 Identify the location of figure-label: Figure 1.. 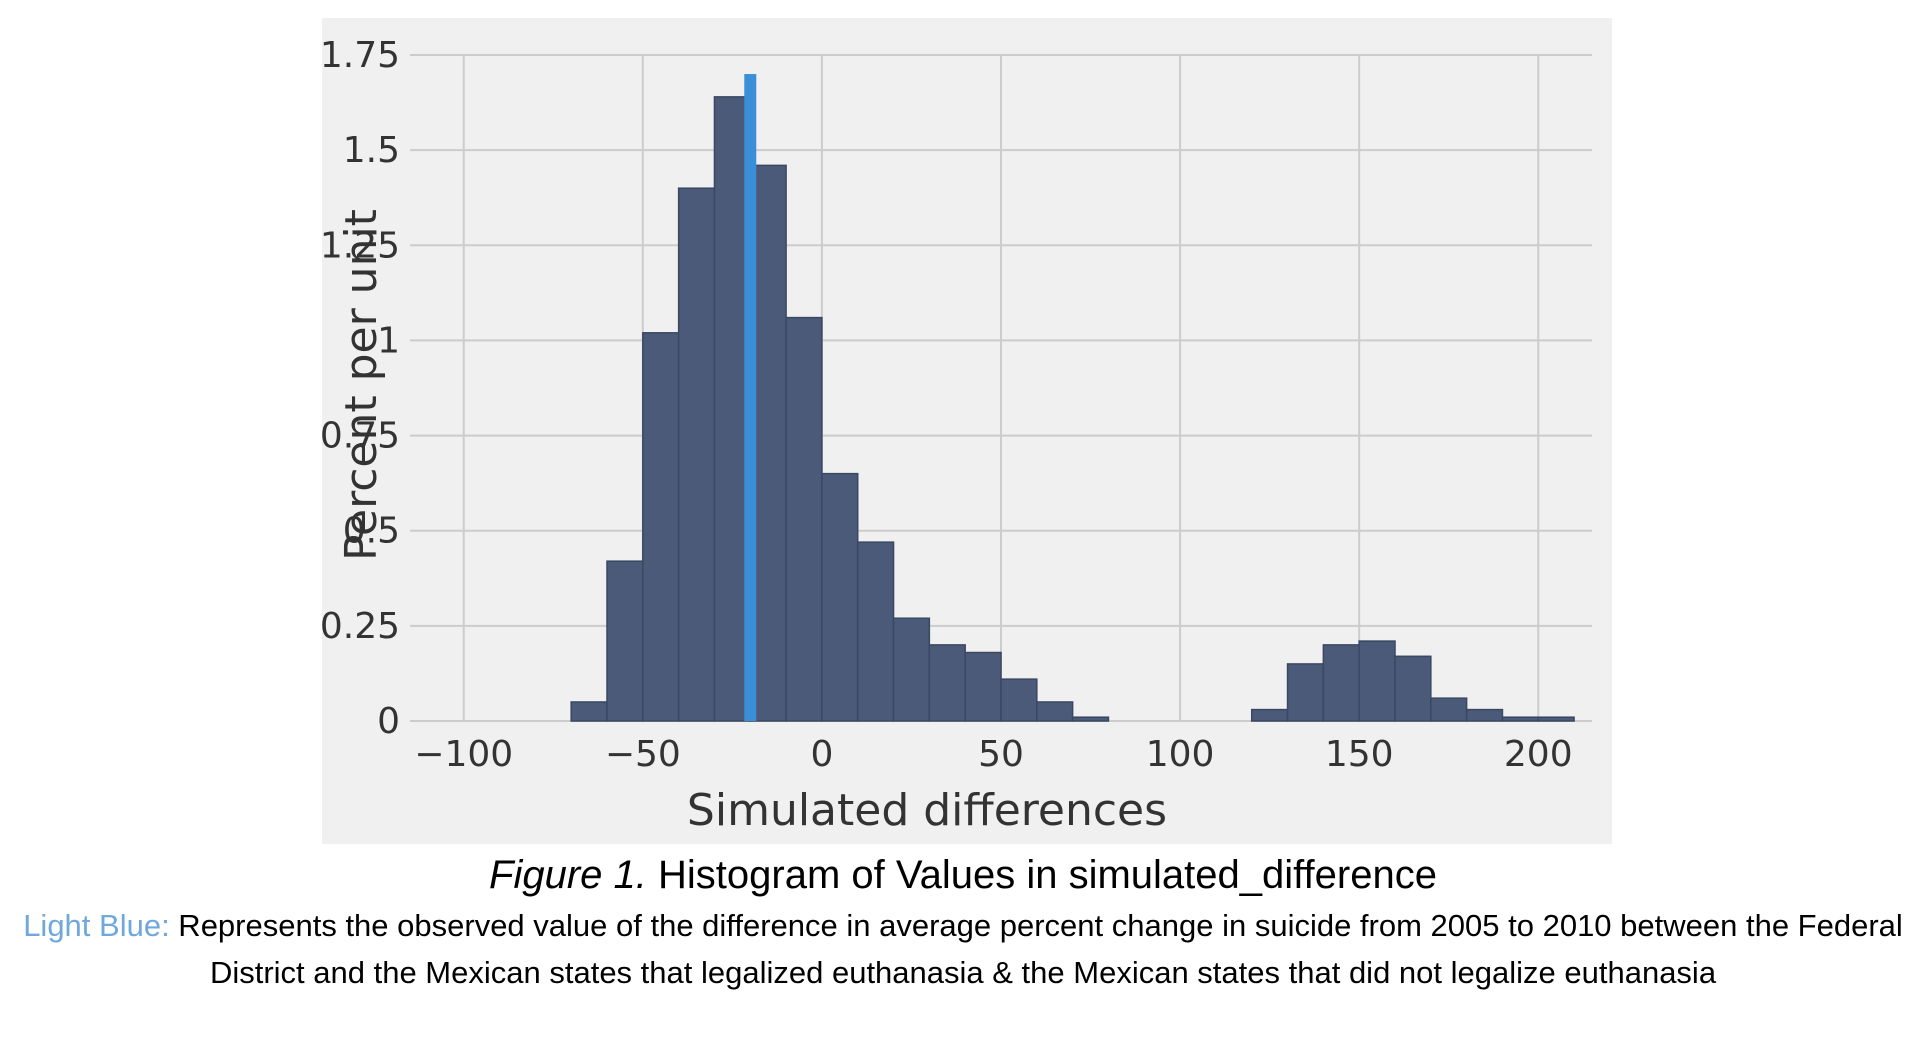
(568, 875).